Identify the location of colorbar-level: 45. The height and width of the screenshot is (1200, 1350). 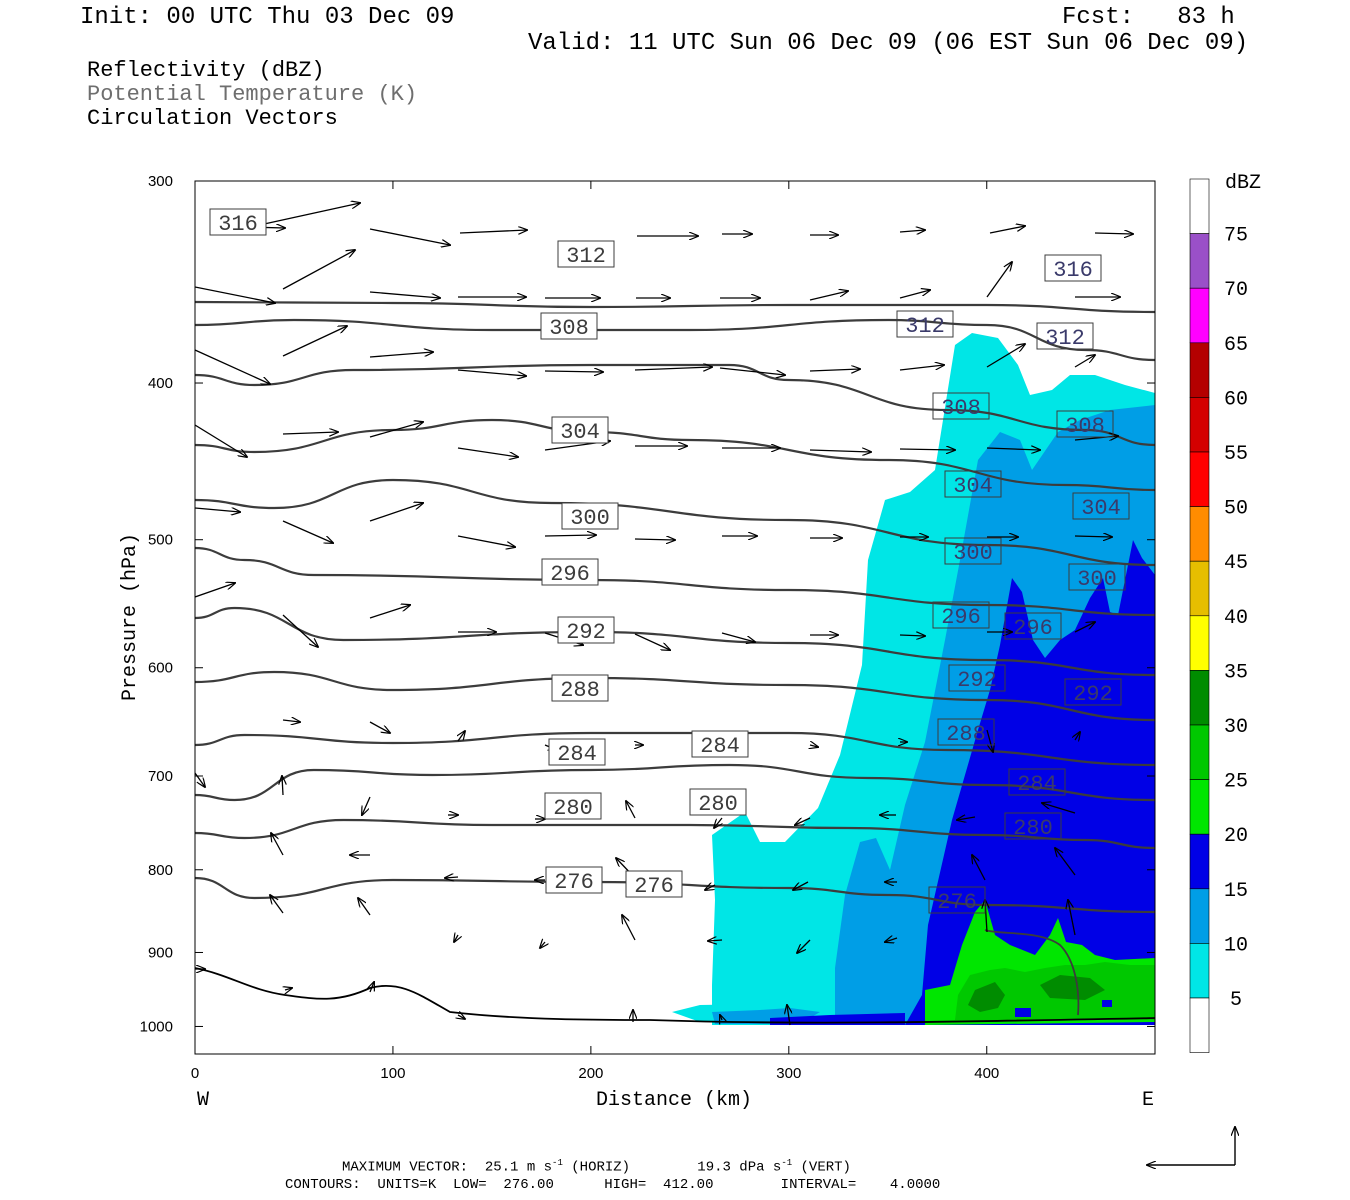
(1236, 563).